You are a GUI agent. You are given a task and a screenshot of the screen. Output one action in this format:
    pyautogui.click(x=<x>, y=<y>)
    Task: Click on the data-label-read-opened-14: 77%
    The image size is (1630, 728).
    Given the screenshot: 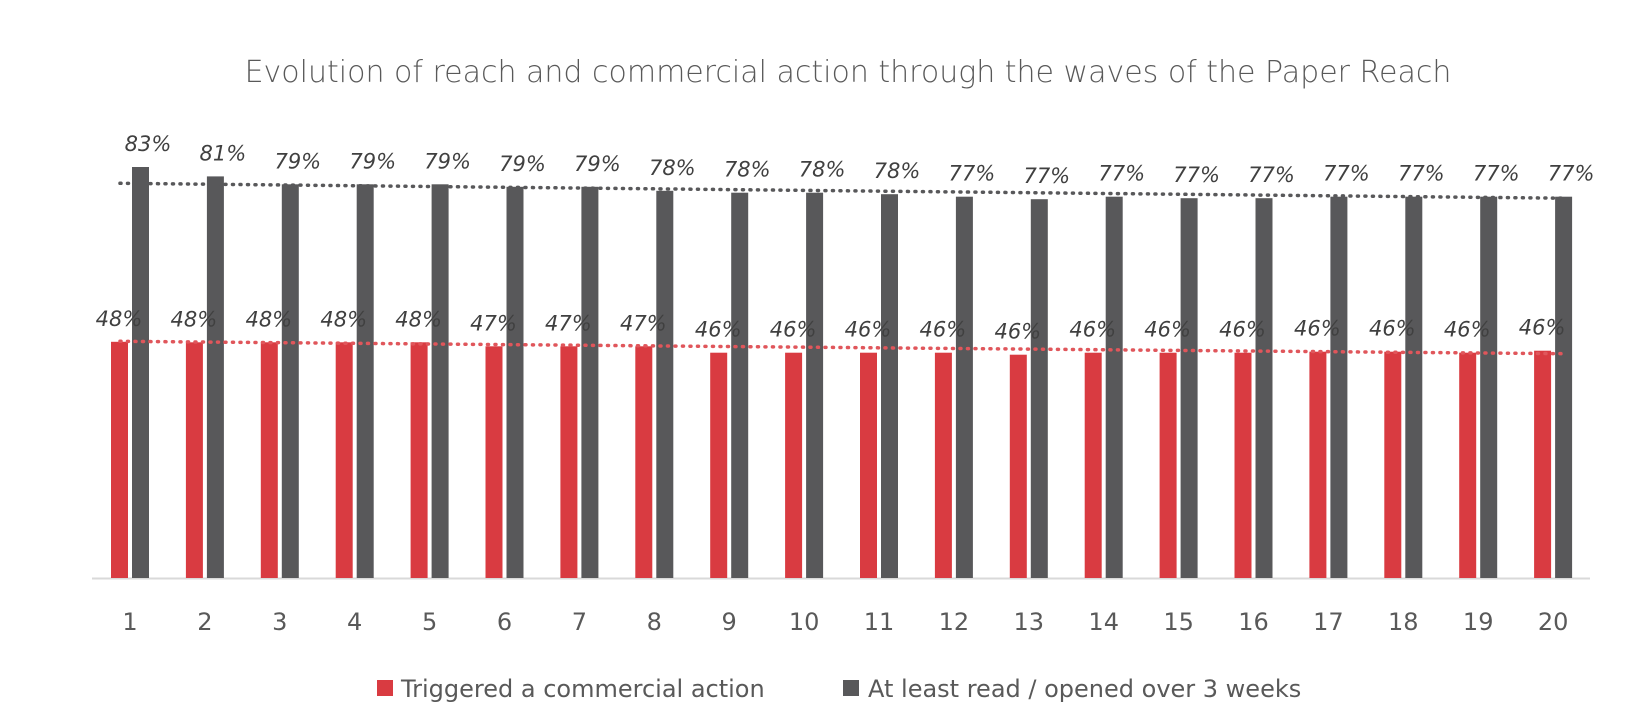 What is the action you would take?
    pyautogui.click(x=1121, y=174)
    